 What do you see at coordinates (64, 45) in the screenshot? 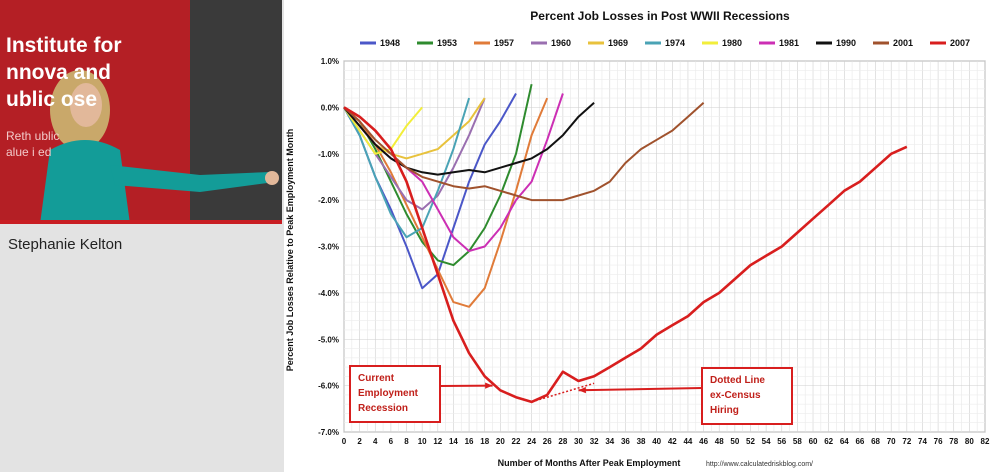
I see `banner-line: Institute for` at bounding box center [64, 45].